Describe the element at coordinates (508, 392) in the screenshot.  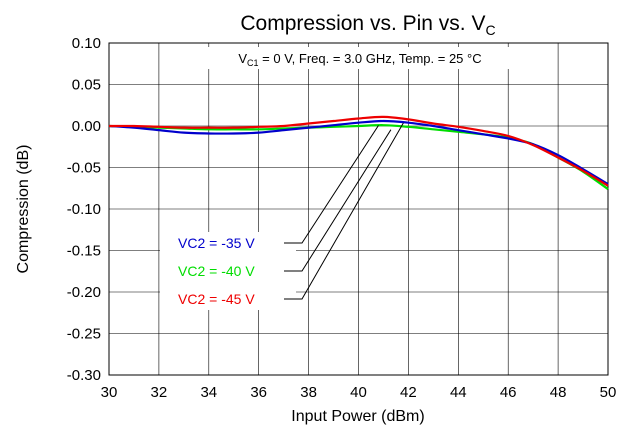
I see `x-tick-label: 46` at that location.